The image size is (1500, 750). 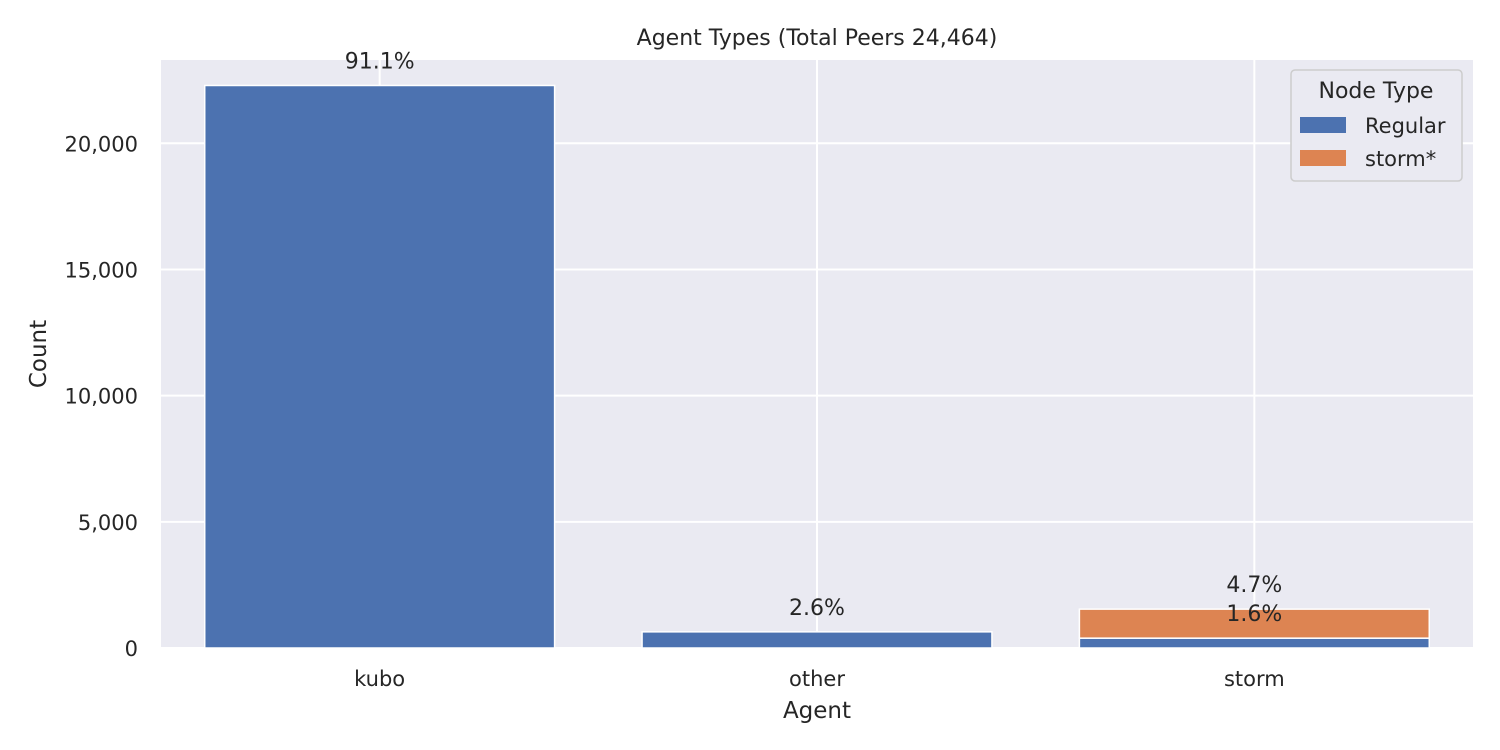 What do you see at coordinates (817, 640) in the screenshot?
I see `bar-regular-other` at bounding box center [817, 640].